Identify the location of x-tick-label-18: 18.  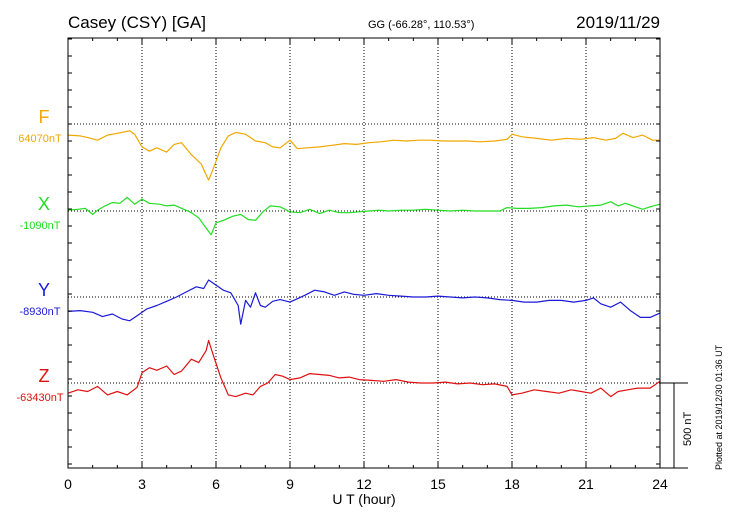
(512, 484).